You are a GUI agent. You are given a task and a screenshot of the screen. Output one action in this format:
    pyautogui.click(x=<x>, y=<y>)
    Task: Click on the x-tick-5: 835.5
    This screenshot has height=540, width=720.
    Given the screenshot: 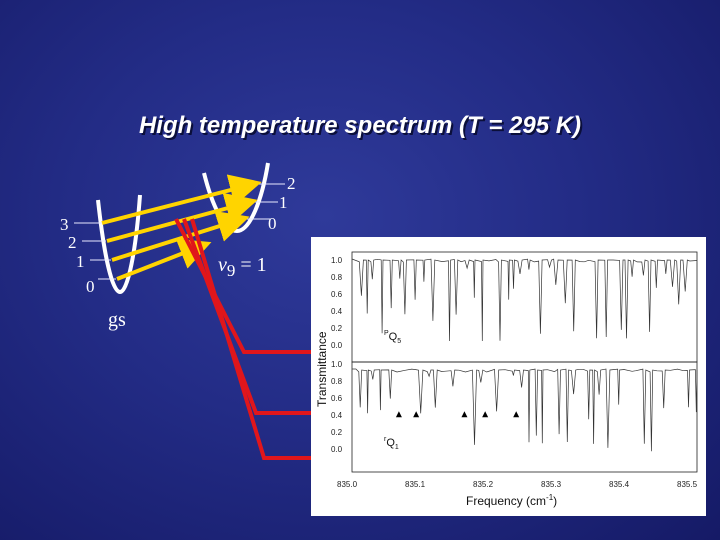 What is the action you would take?
    pyautogui.click(x=687, y=484)
    